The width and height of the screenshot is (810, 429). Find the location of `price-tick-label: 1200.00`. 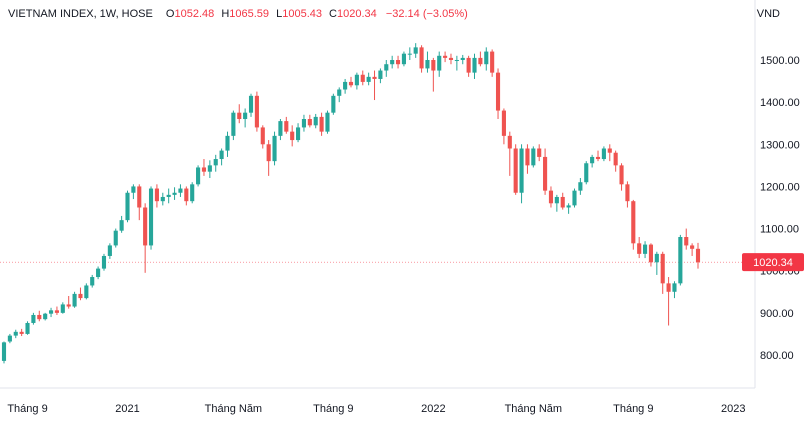

price-tick-label: 1200.00 is located at coordinates (780, 187).